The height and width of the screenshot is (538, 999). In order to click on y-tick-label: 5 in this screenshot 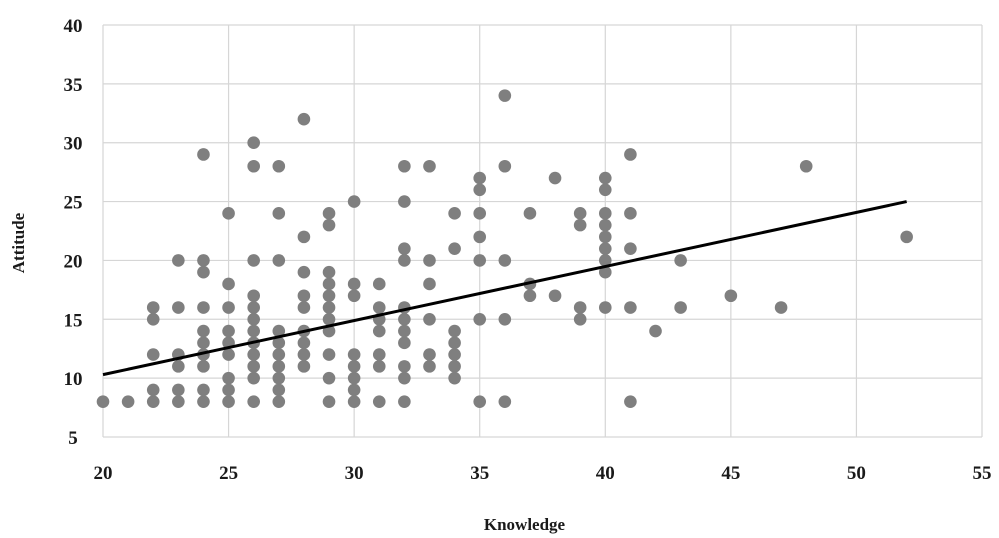, I will do `click(73, 438)`.